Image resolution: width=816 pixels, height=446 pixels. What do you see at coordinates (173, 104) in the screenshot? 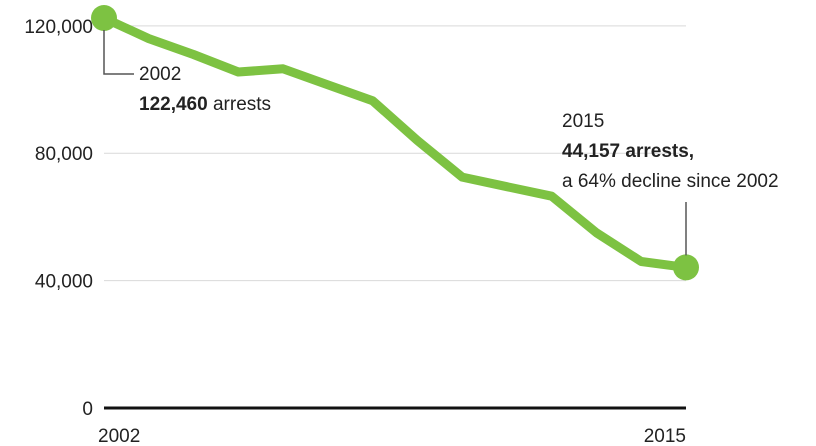
I see `annotation-start-count: 122,460` at bounding box center [173, 104].